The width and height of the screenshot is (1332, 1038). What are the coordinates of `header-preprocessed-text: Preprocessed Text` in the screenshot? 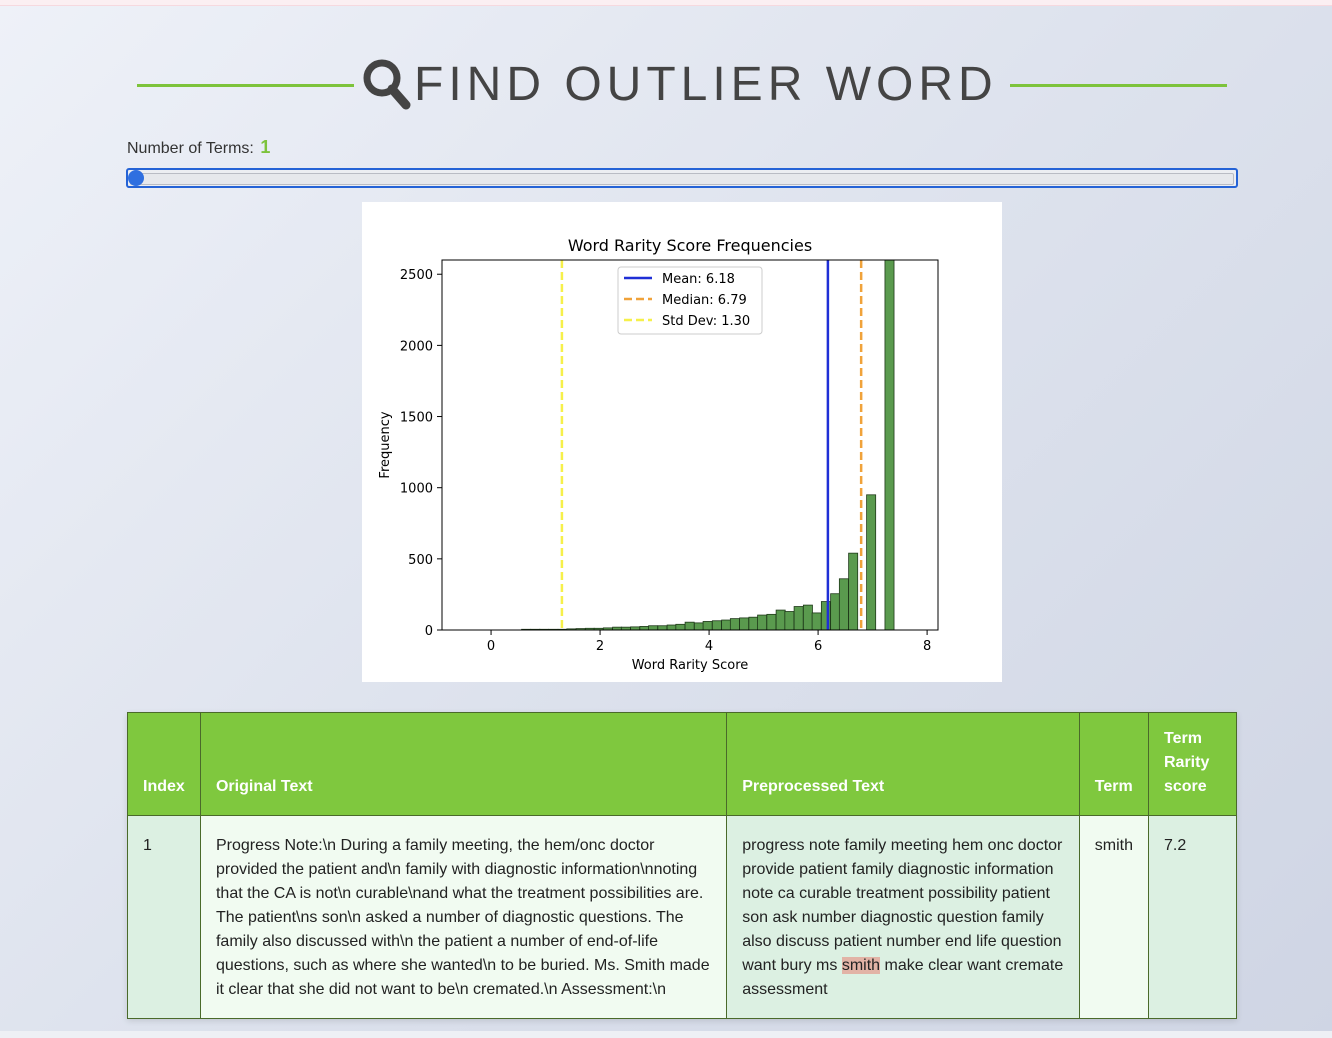 It's located at (903, 764).